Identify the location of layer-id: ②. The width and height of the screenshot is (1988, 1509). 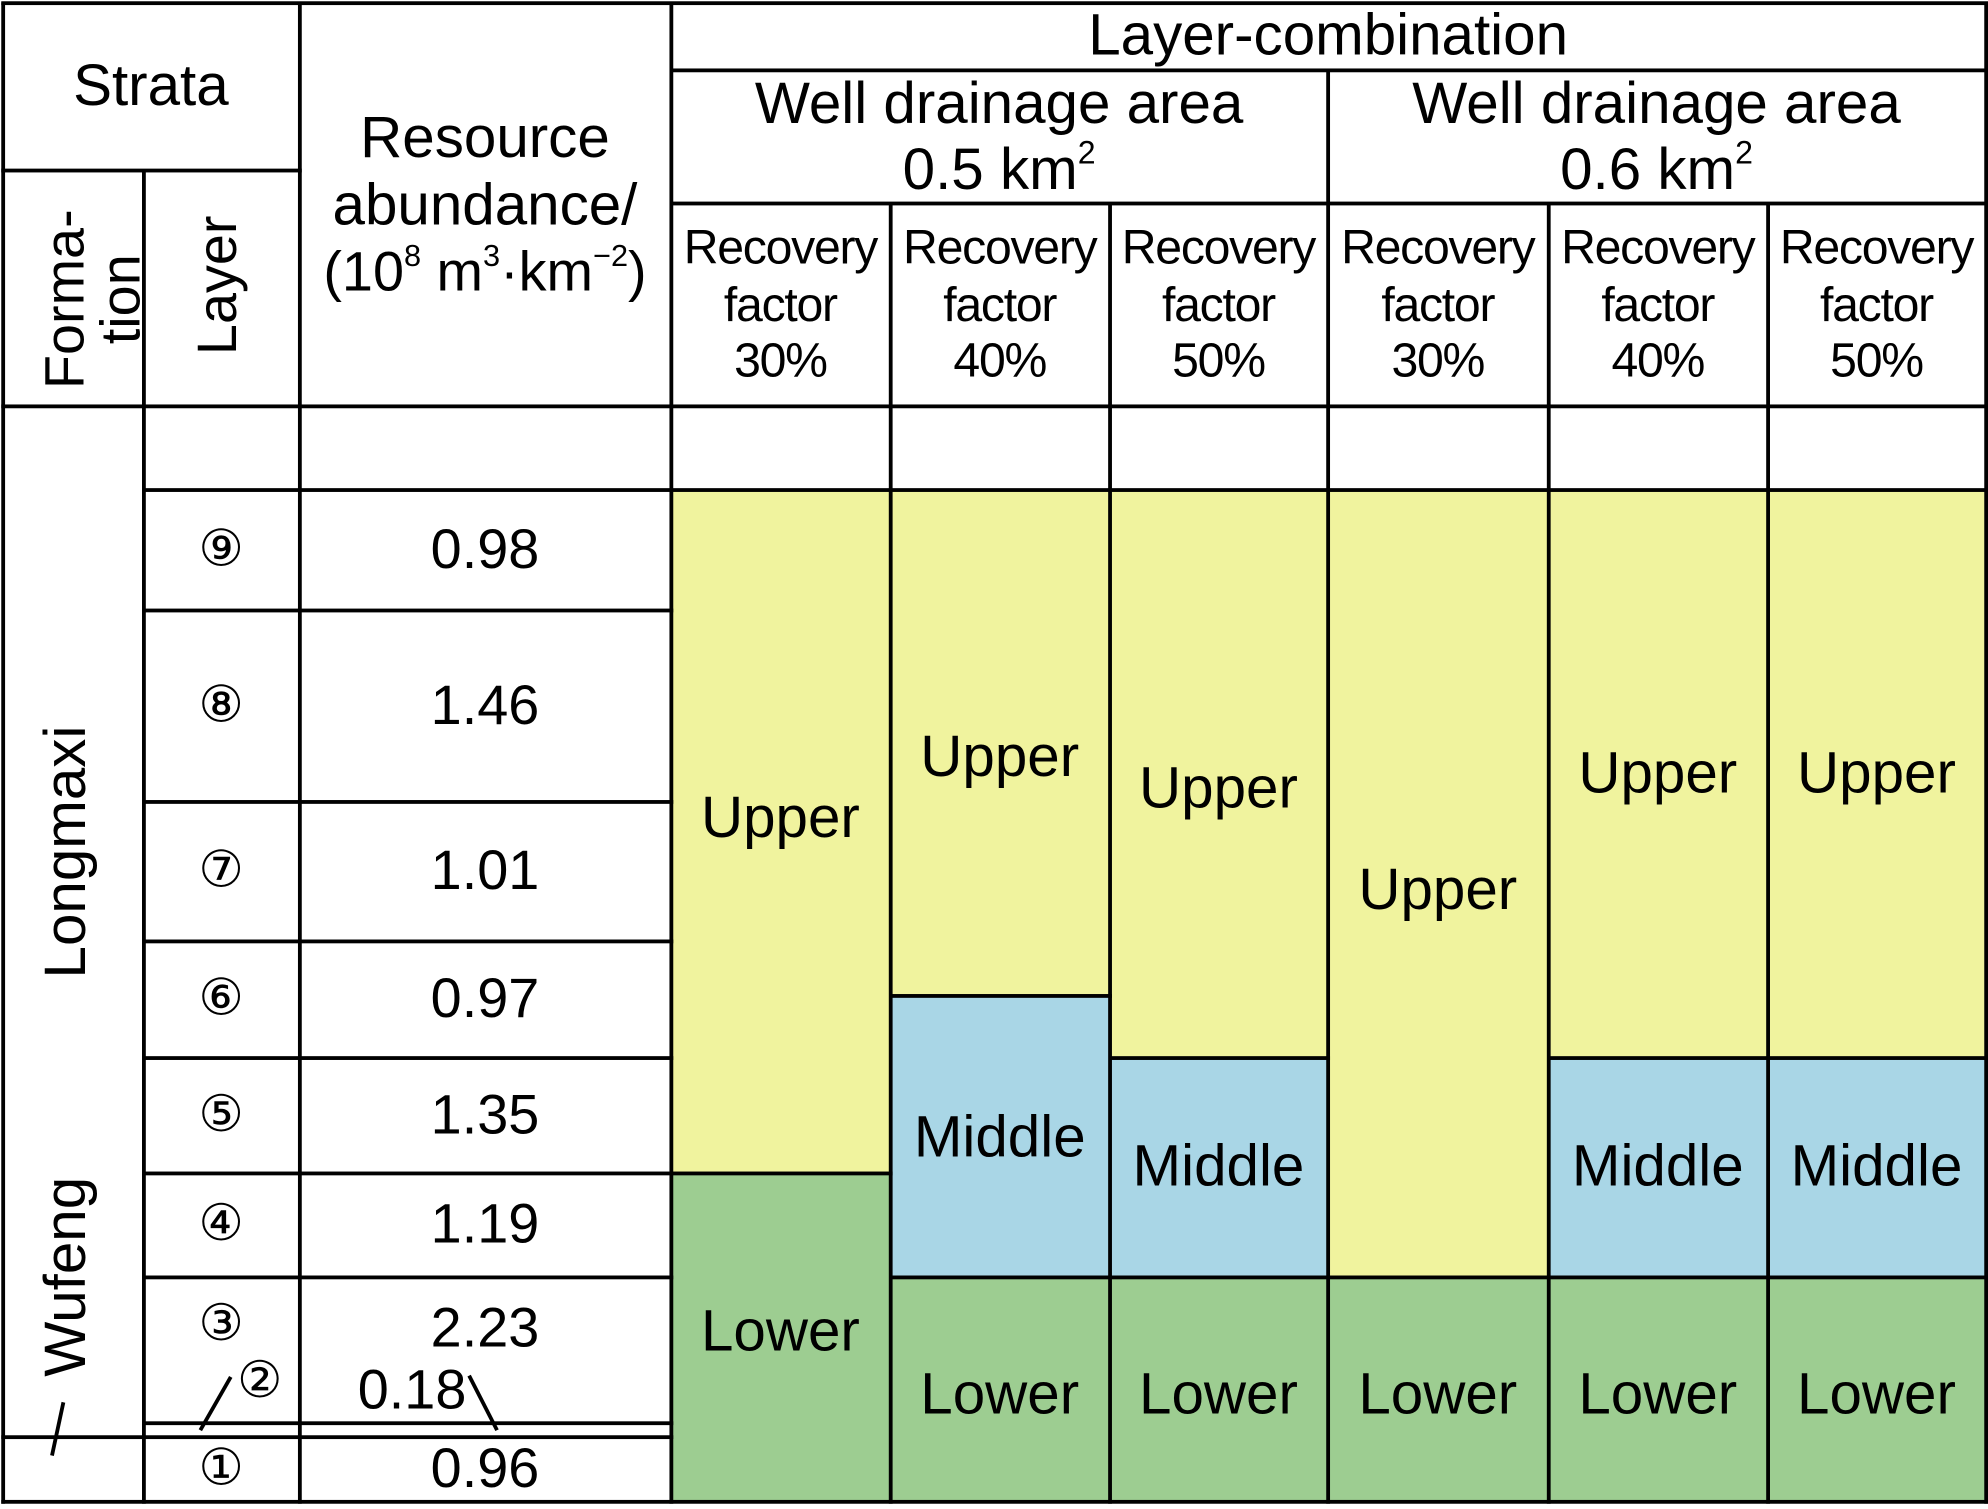
(260, 1381).